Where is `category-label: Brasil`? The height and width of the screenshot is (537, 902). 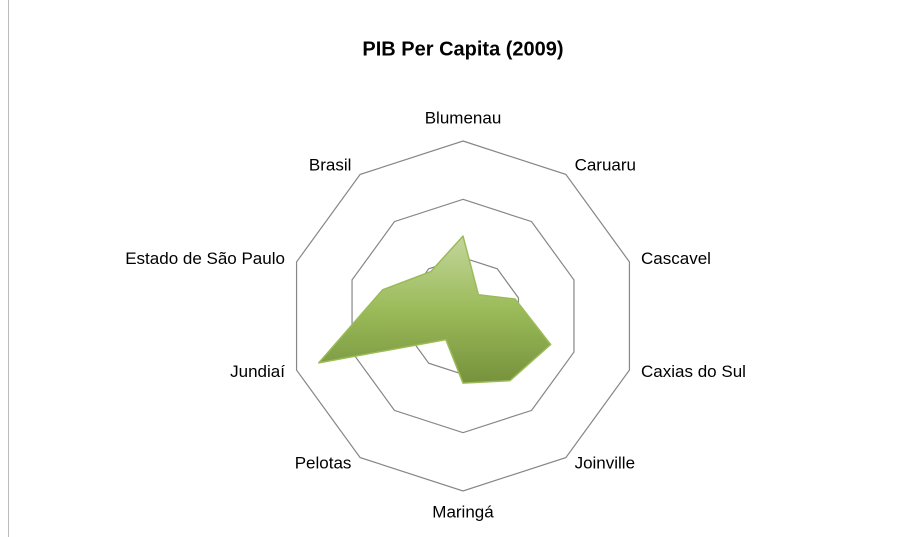
category-label: Brasil is located at coordinates (330, 164).